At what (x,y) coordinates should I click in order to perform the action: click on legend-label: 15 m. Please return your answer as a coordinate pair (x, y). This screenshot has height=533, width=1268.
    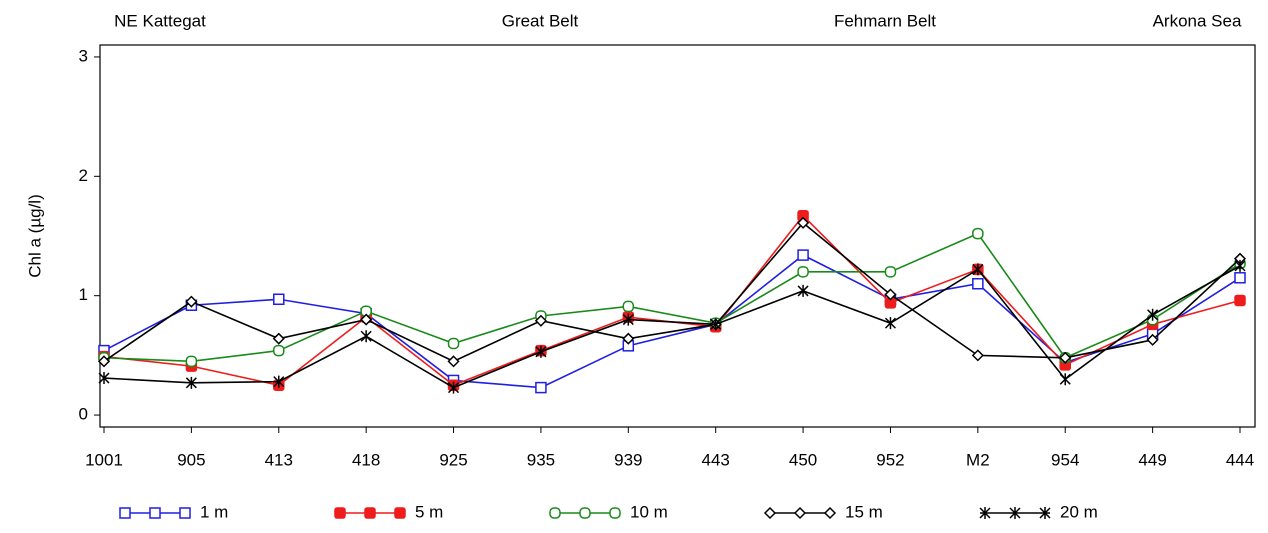
    Looking at the image, I should click on (864, 511).